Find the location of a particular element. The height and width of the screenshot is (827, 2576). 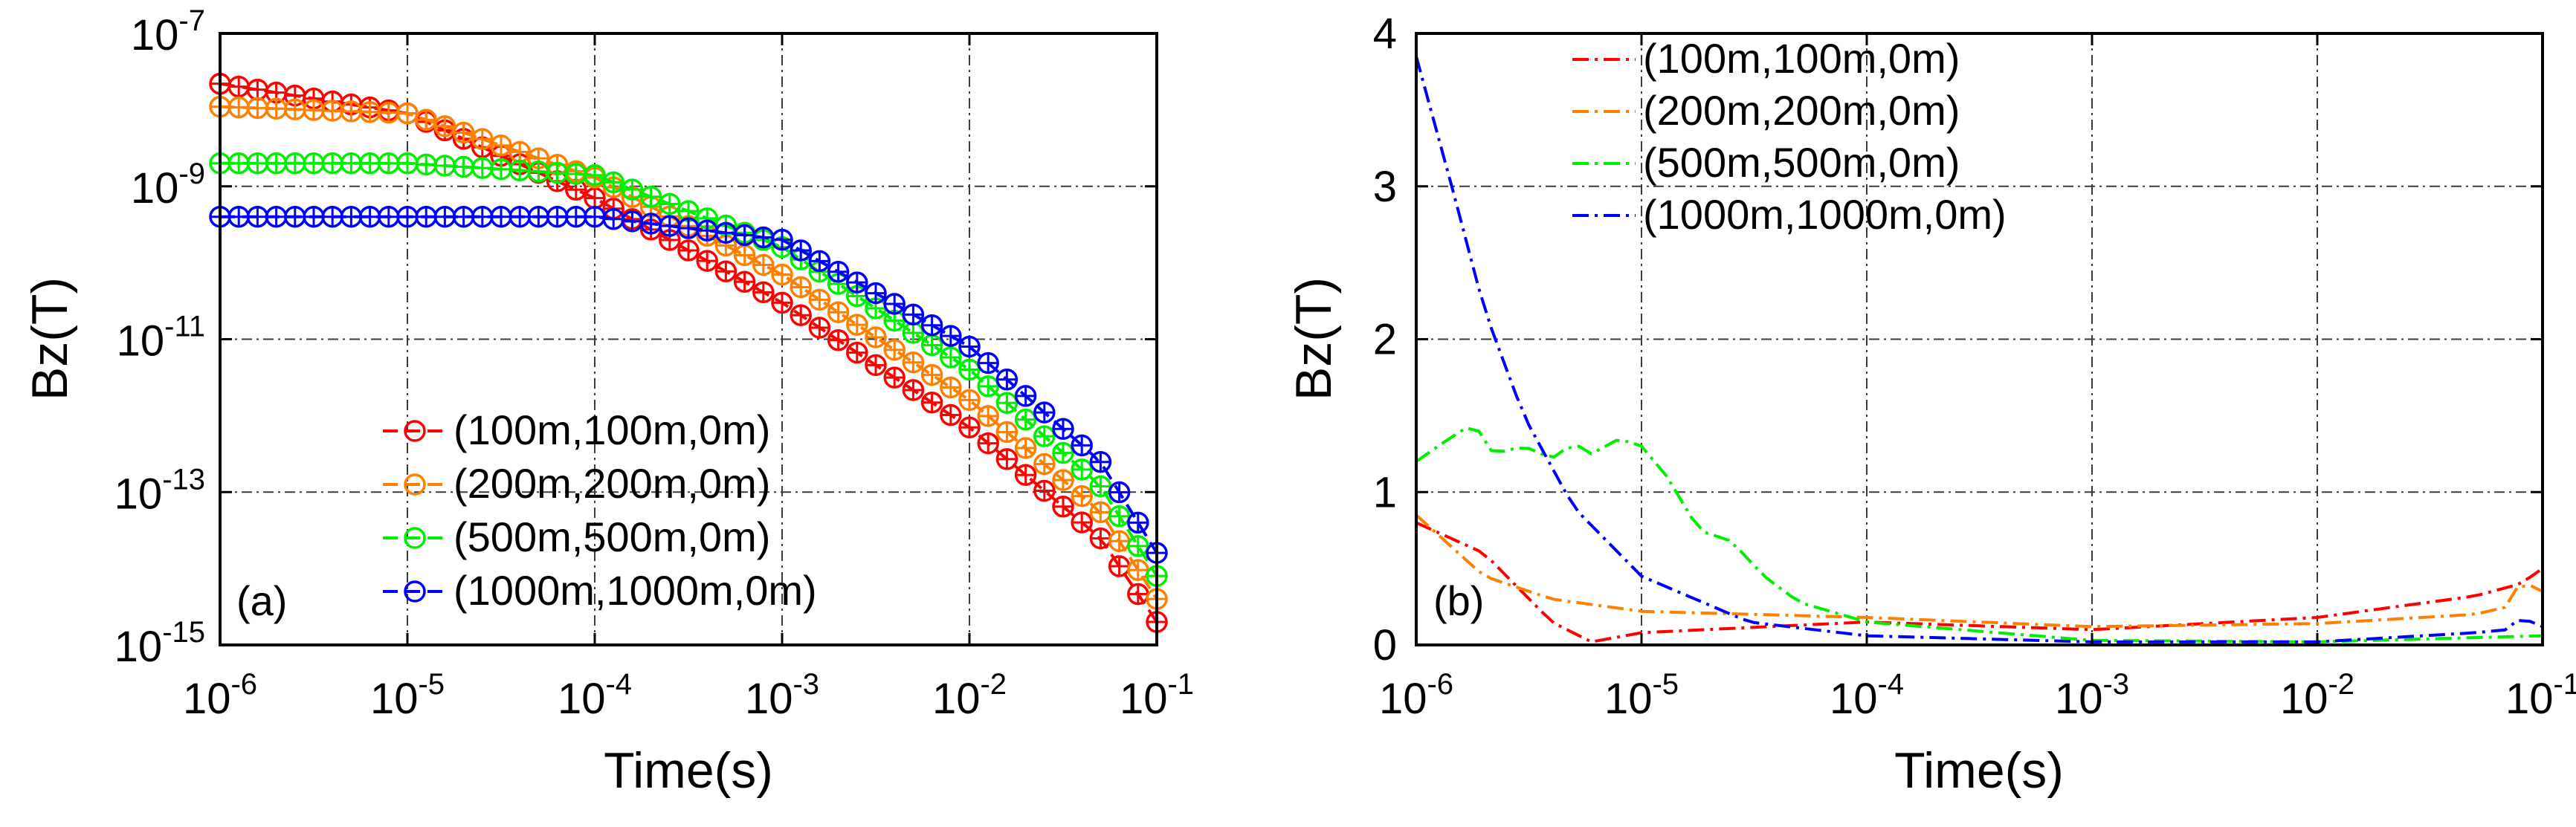

y-tick-label: 10-15 is located at coordinates (159, 643).